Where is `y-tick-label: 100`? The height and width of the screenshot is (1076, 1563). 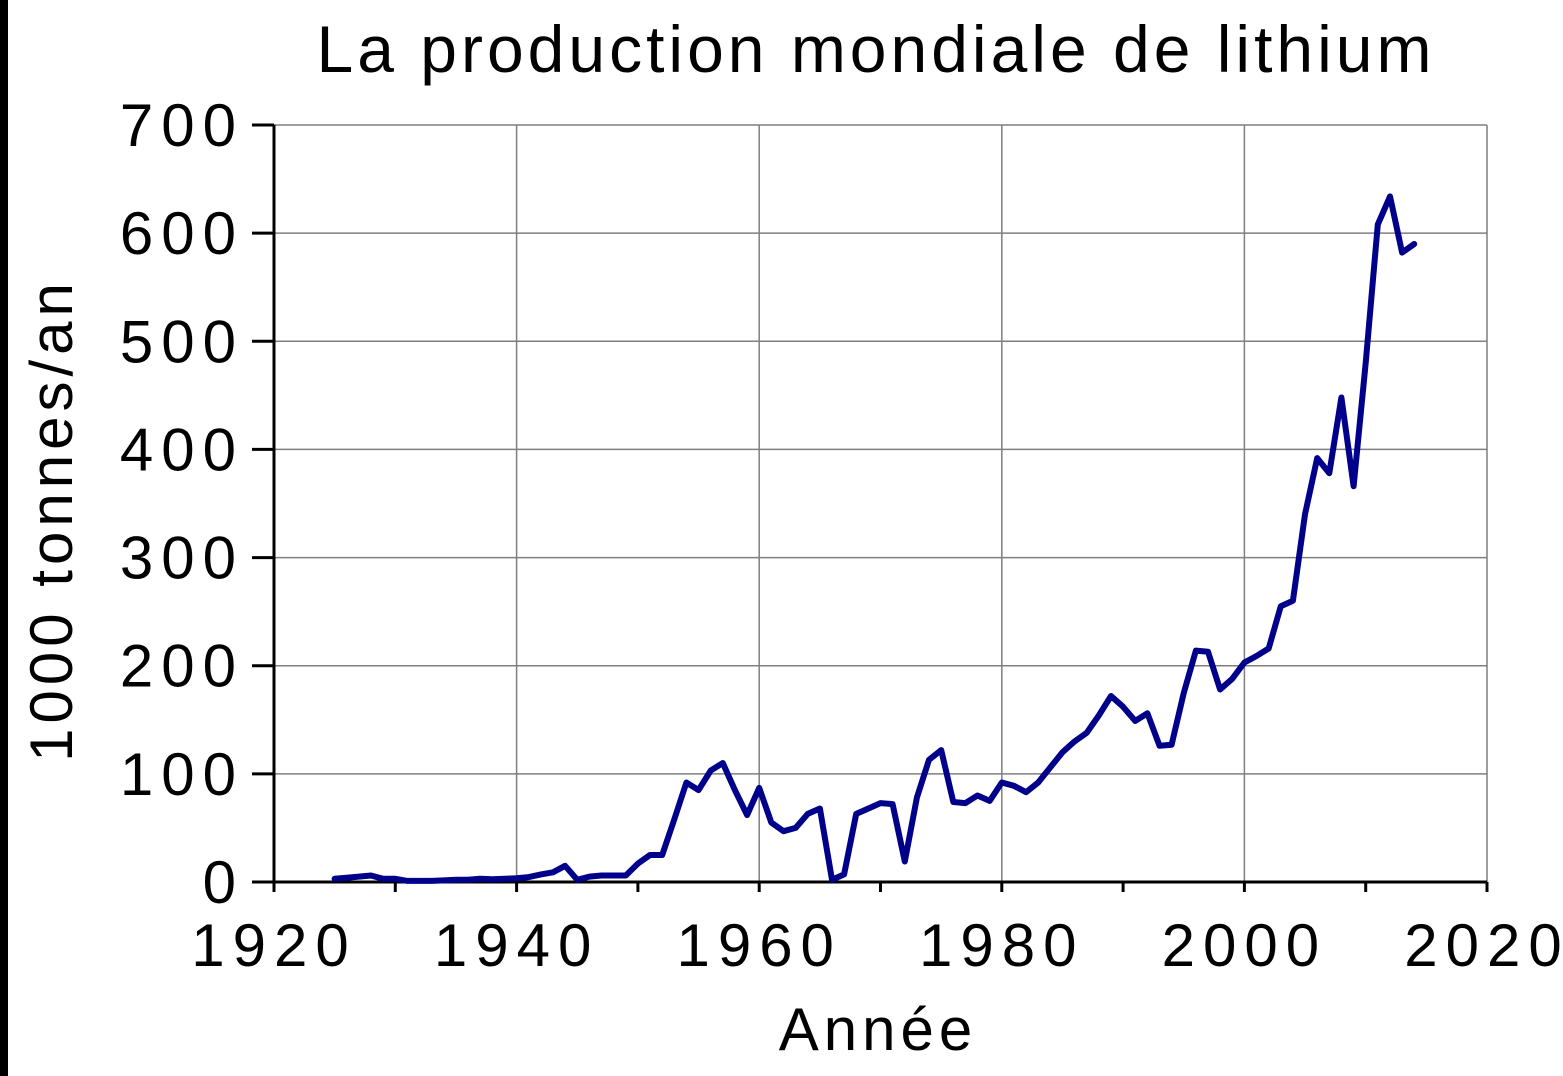 y-tick-label: 100 is located at coordinates (182, 774).